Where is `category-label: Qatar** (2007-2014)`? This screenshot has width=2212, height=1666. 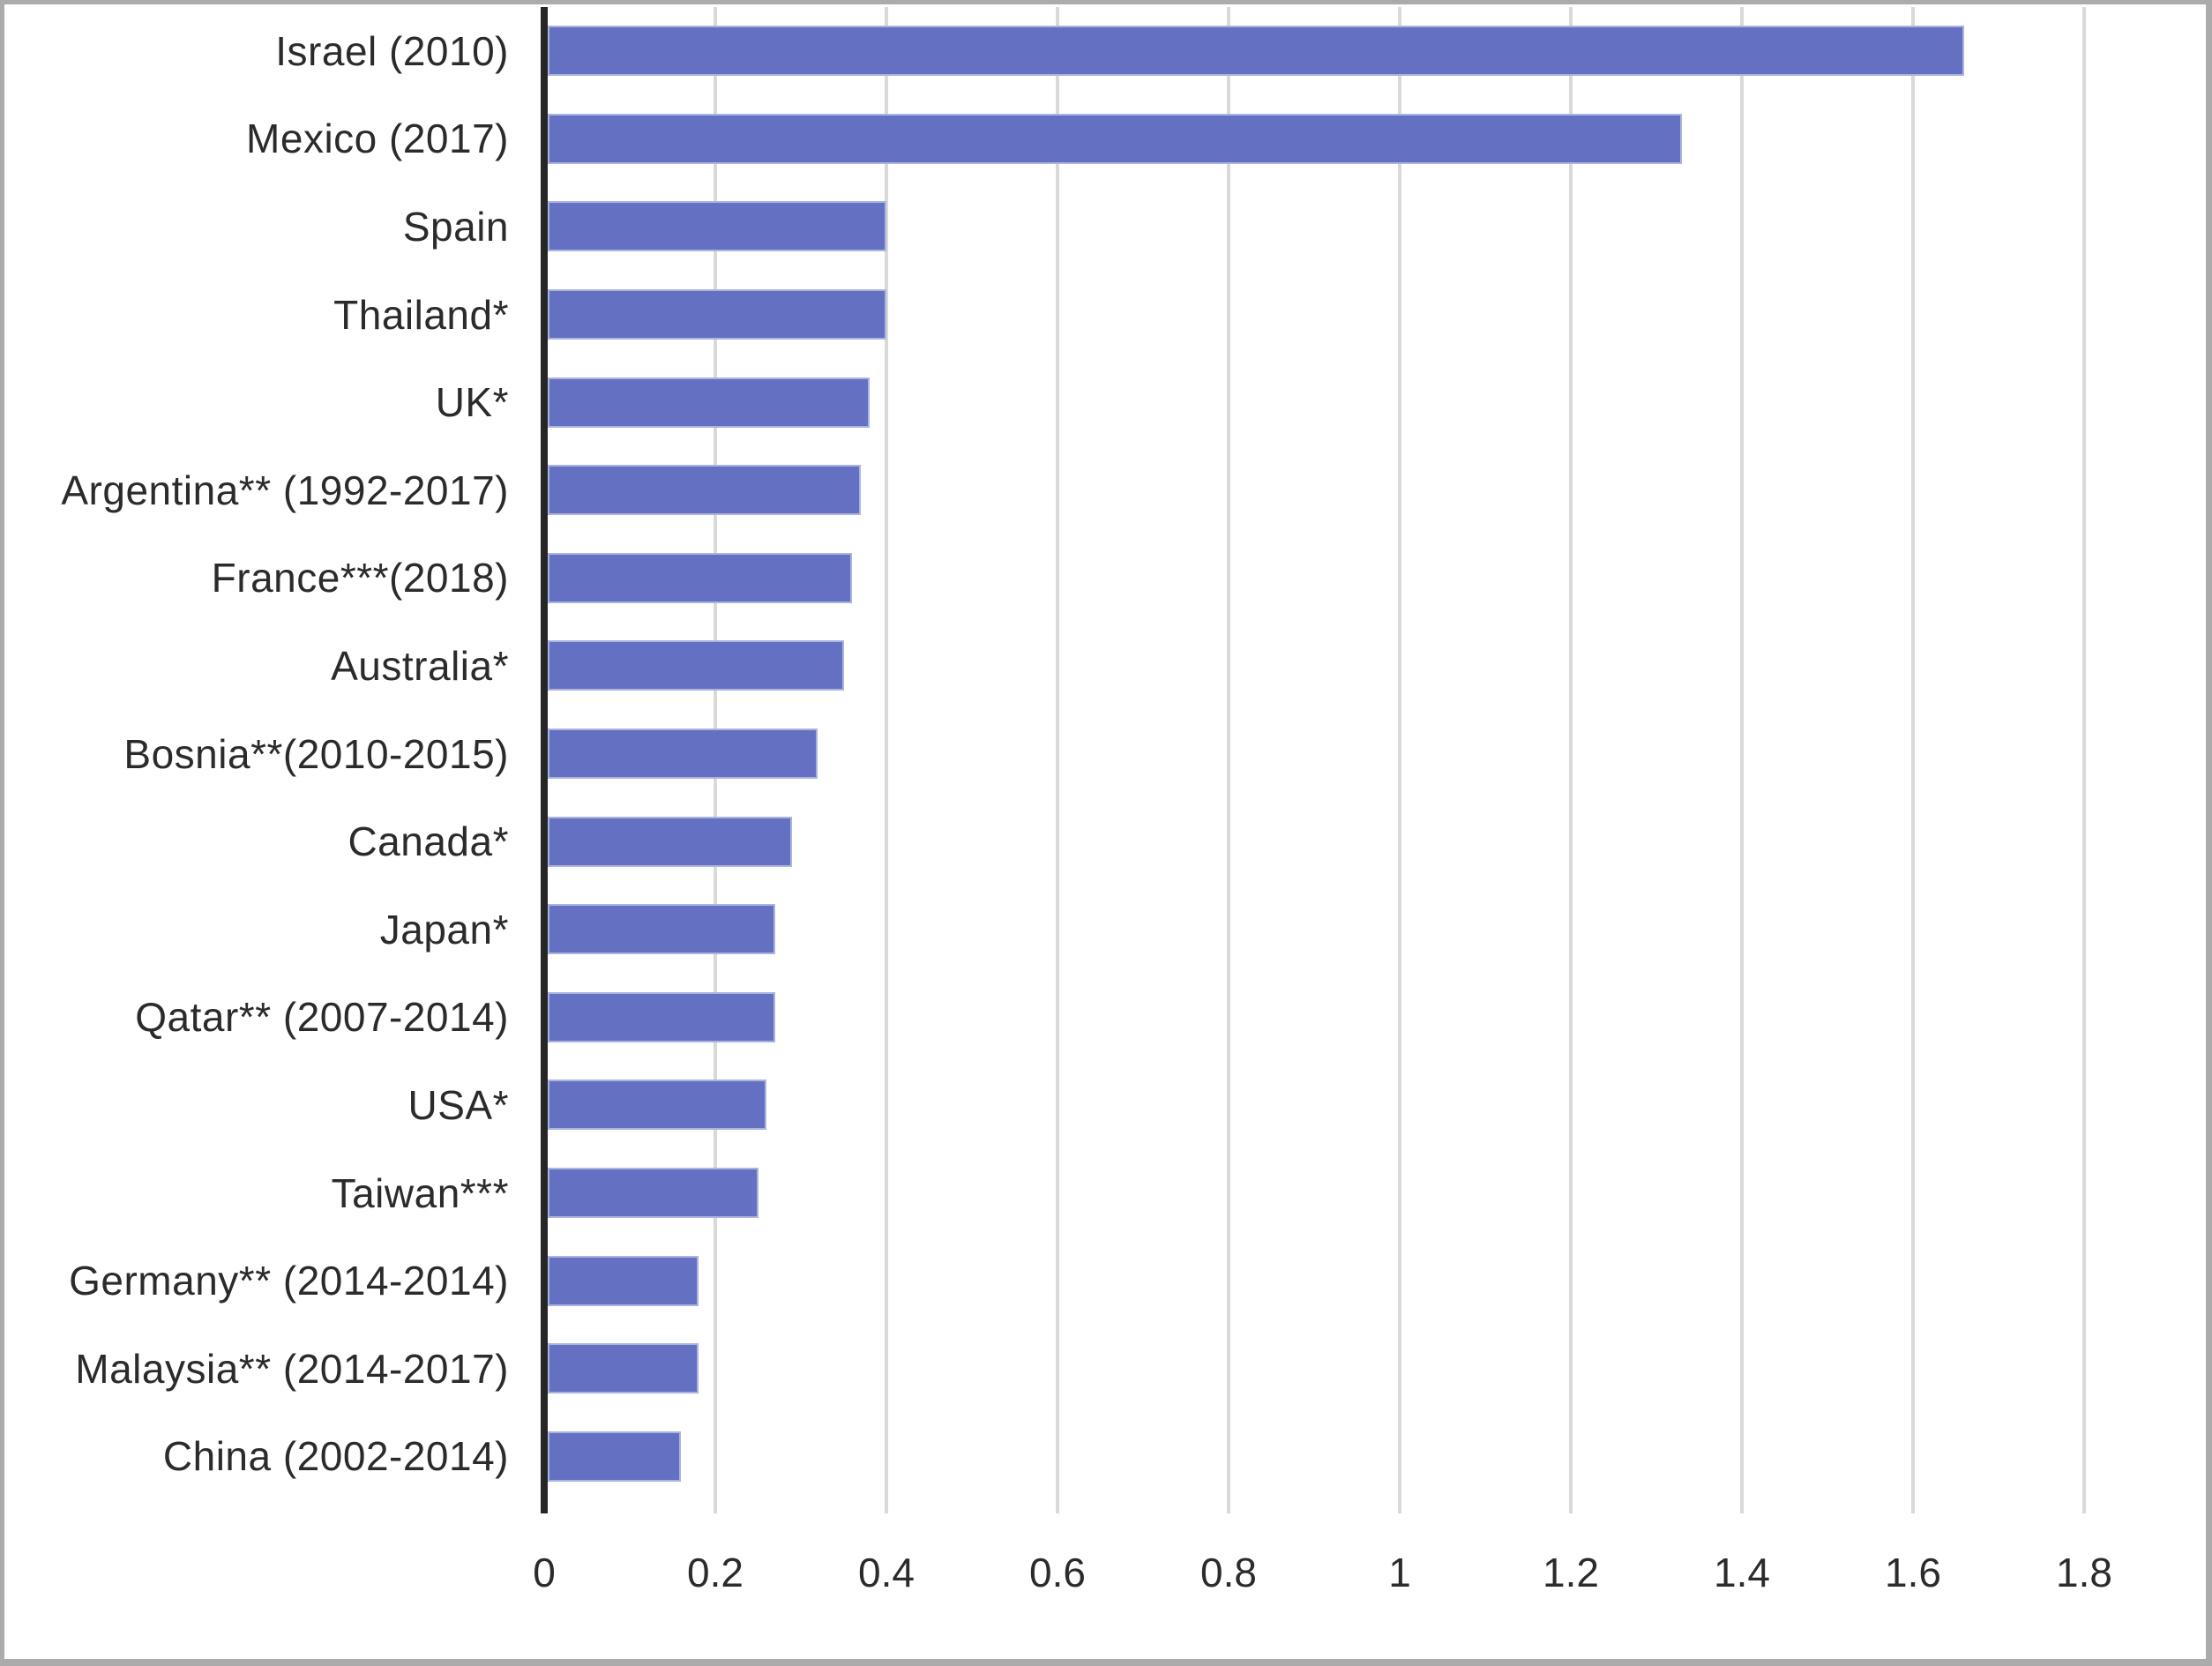 category-label: Qatar** (2007-2014) is located at coordinates (322, 1018).